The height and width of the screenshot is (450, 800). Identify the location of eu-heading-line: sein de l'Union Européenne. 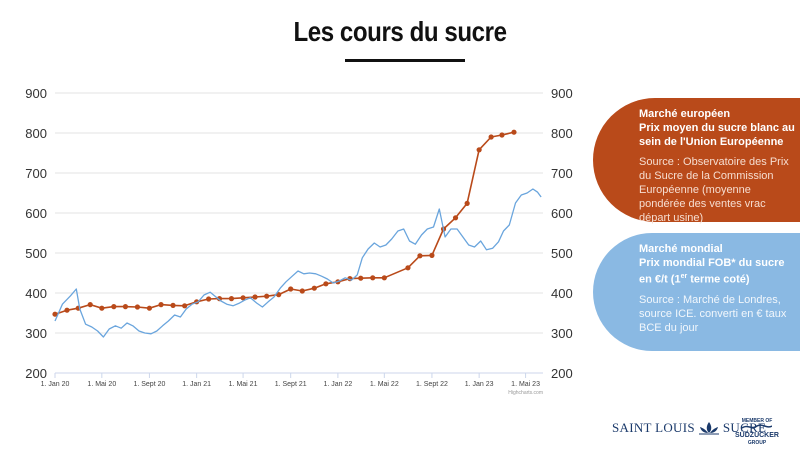
(711, 142).